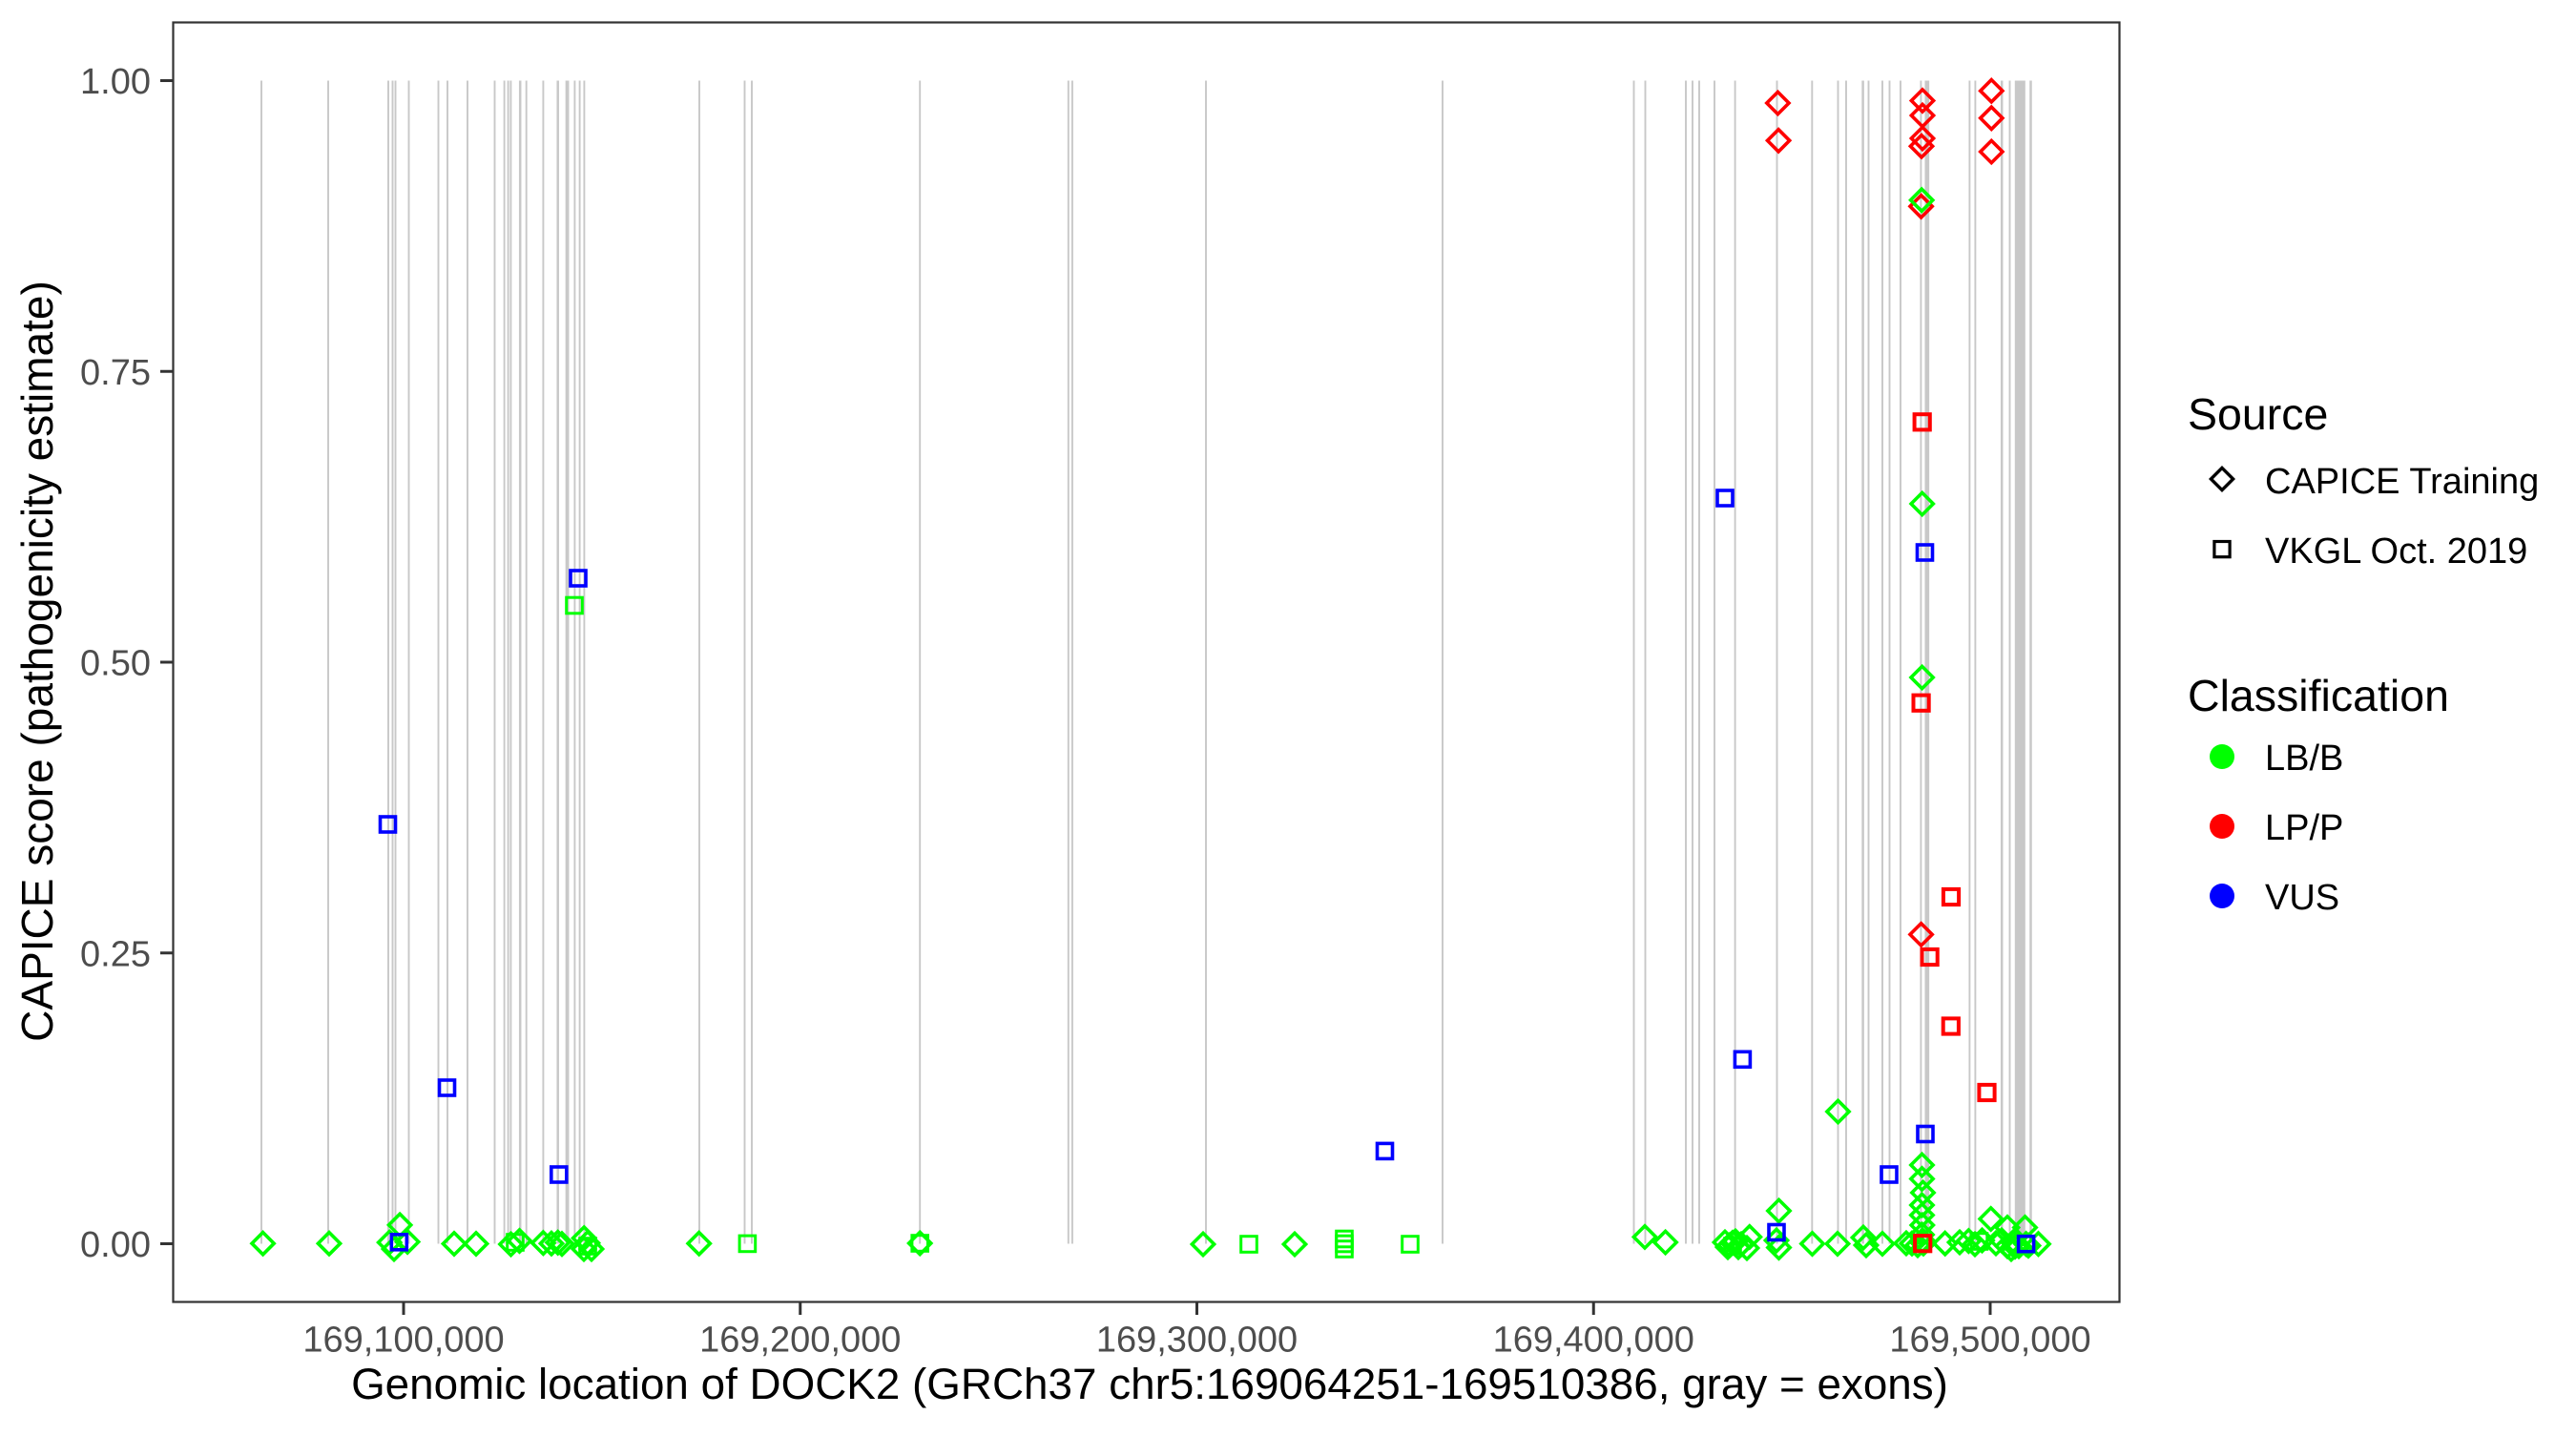 This screenshot has width=2576, height=1436. I want to click on svg-text: 169,500,000, so click(1989, 1341).